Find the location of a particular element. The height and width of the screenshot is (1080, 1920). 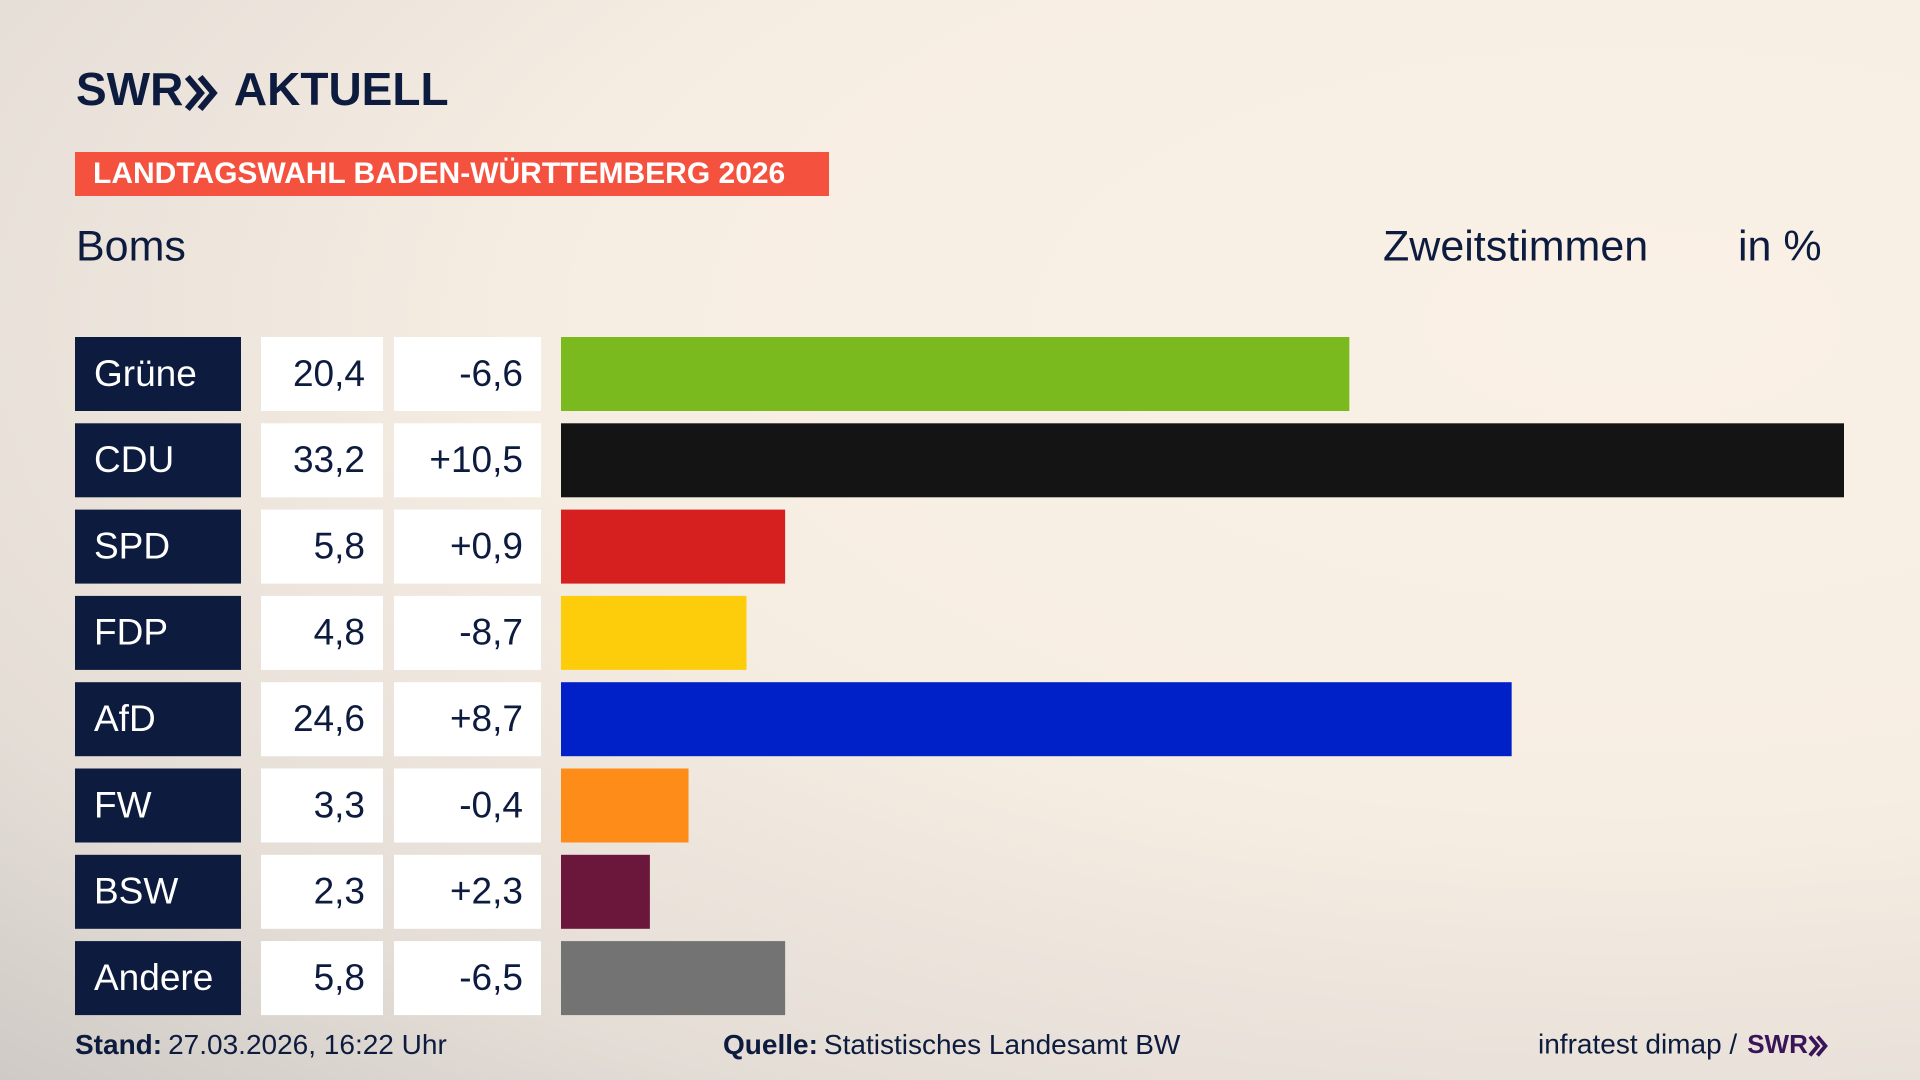

party-name: SPD is located at coordinates (132, 545).